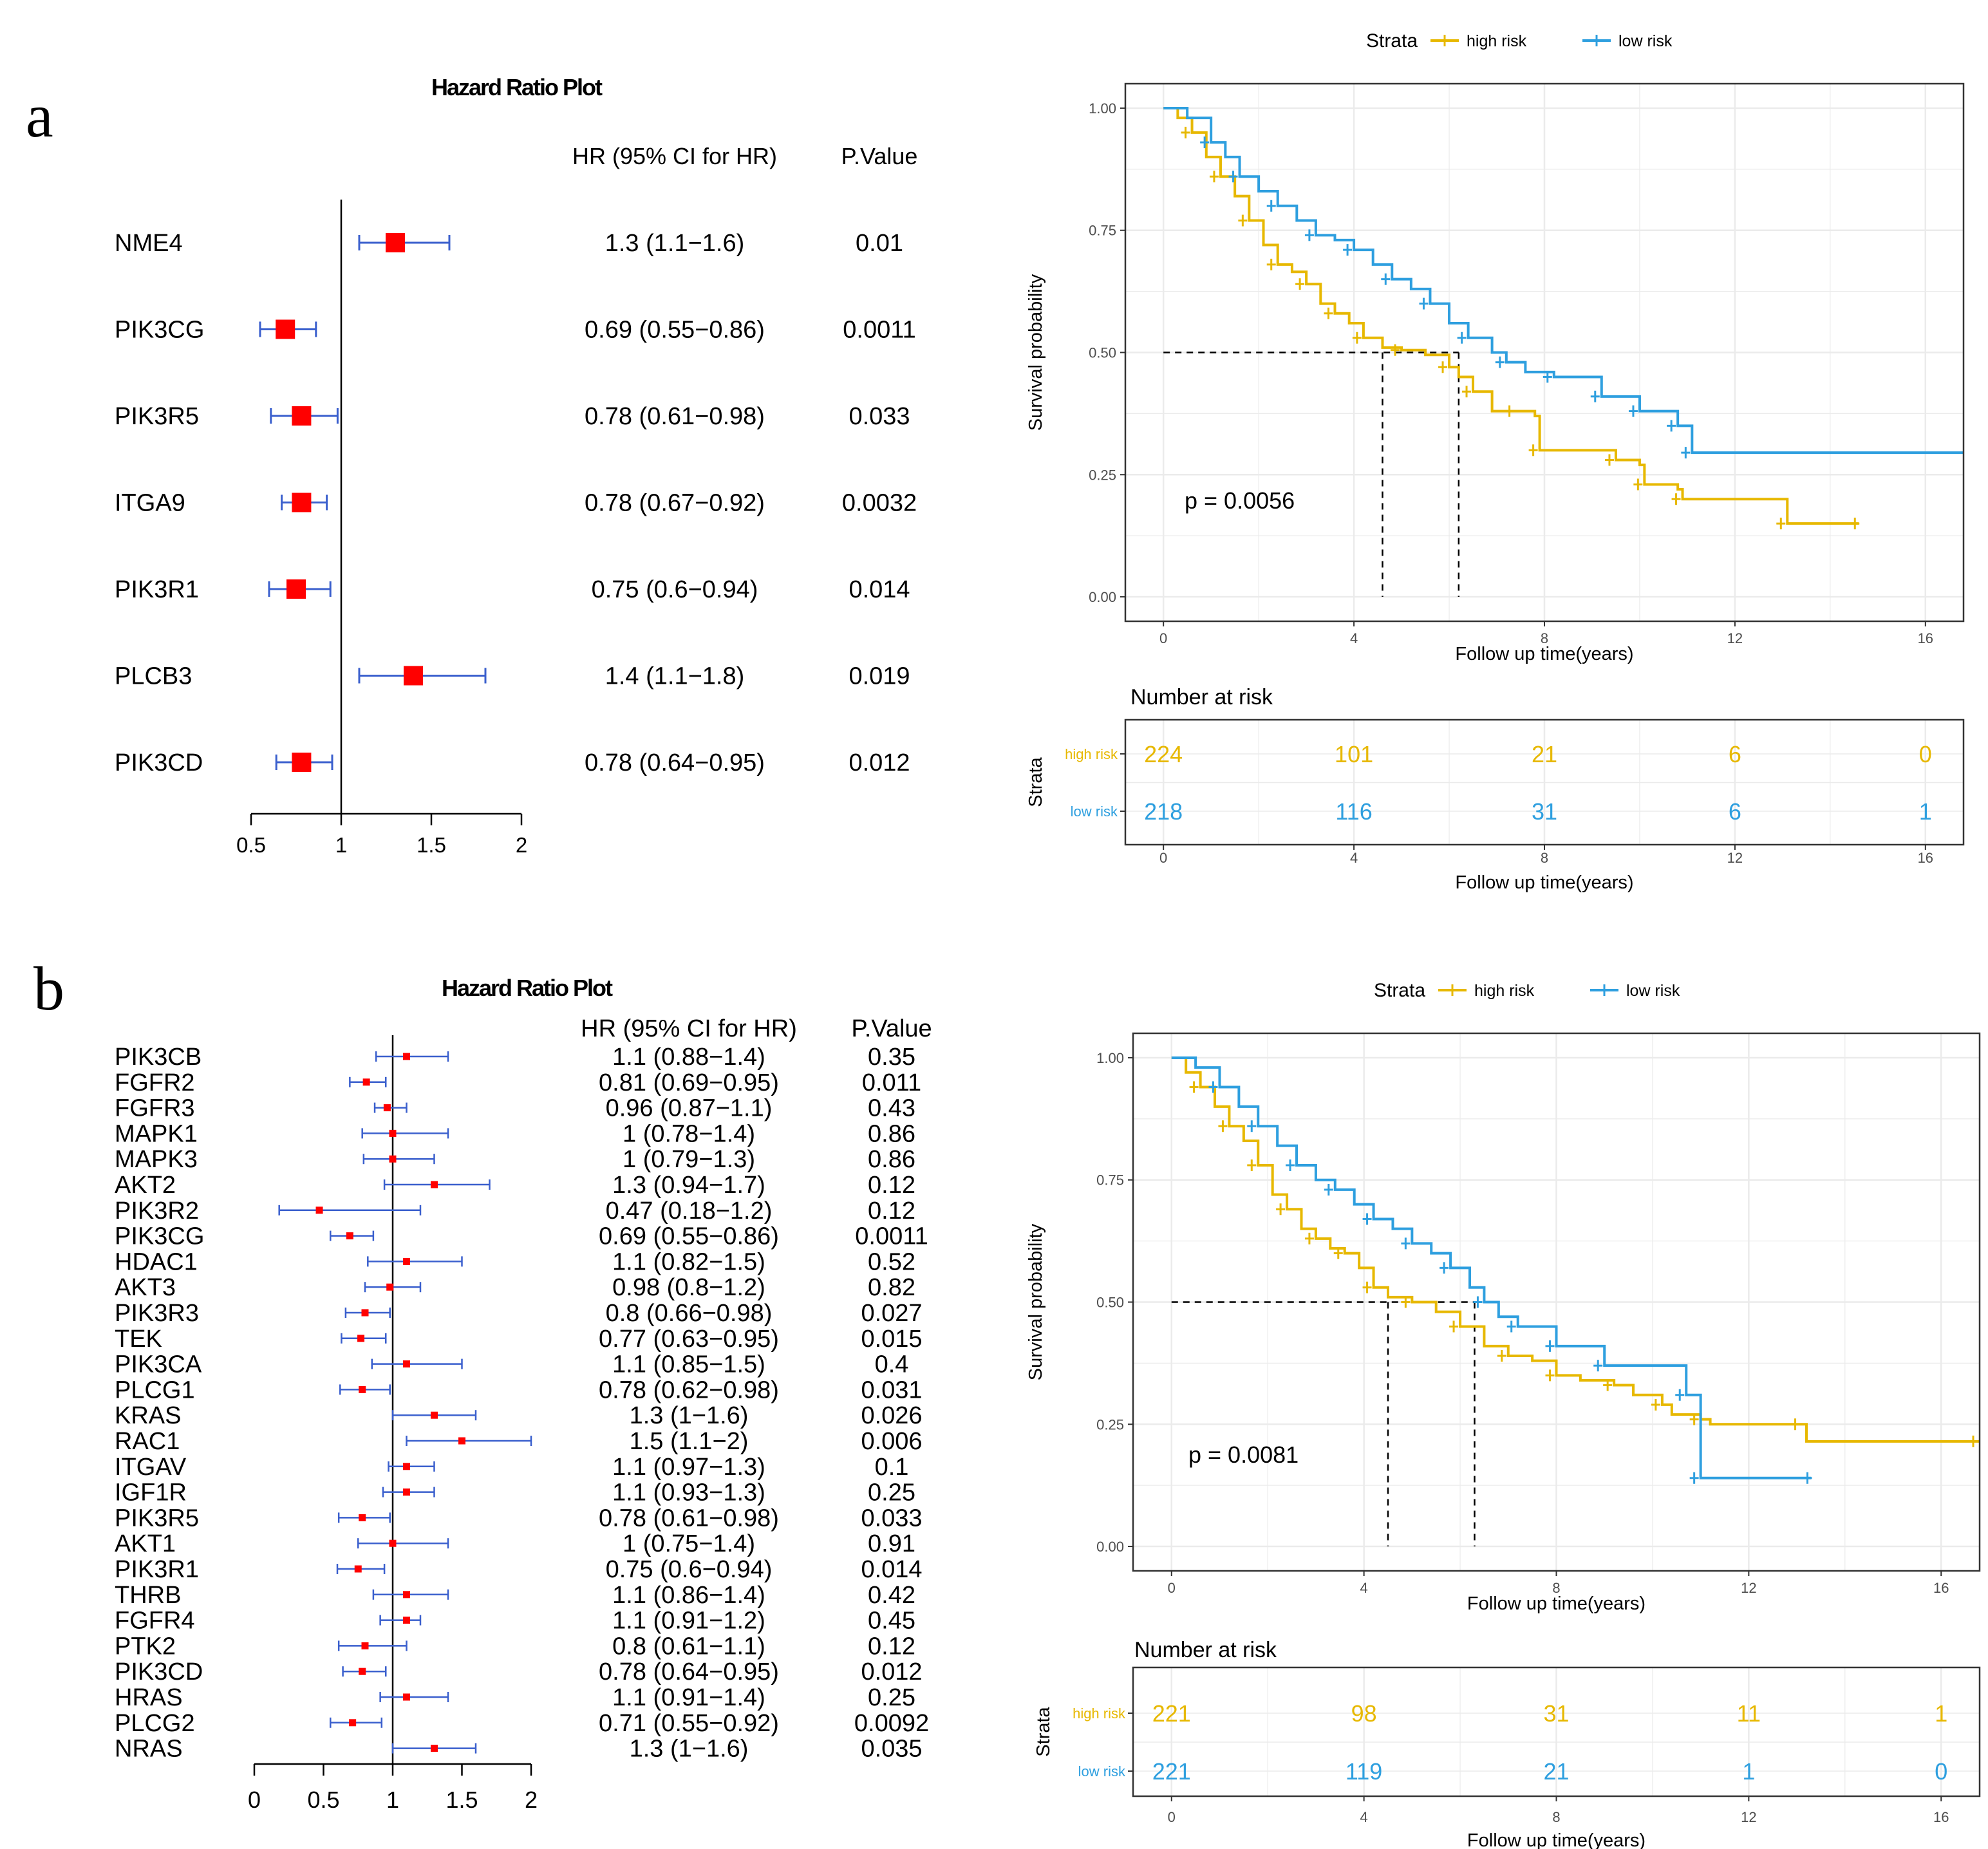 The image size is (1988, 1849). I want to click on p-value: 0.035, so click(891, 1749).